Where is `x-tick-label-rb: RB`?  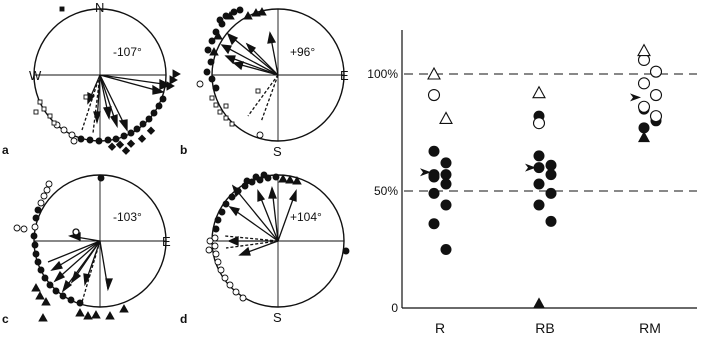
x-tick-label-rb: RB is located at coordinates (544, 328).